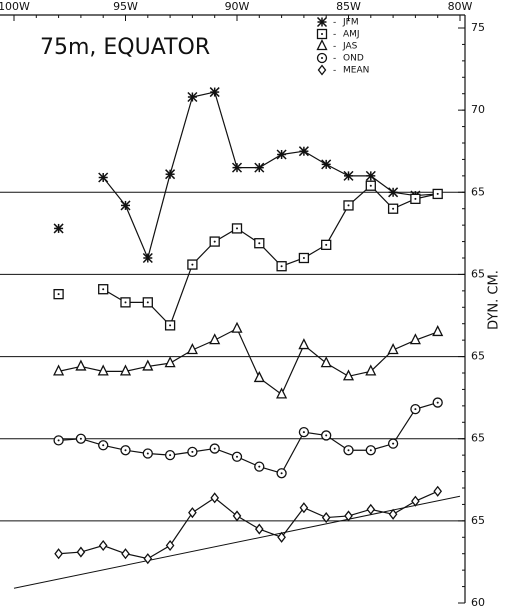 The image size is (508, 609). What do you see at coordinates (460, 6) in the screenshot?
I see `x-tick-label: 80W` at bounding box center [460, 6].